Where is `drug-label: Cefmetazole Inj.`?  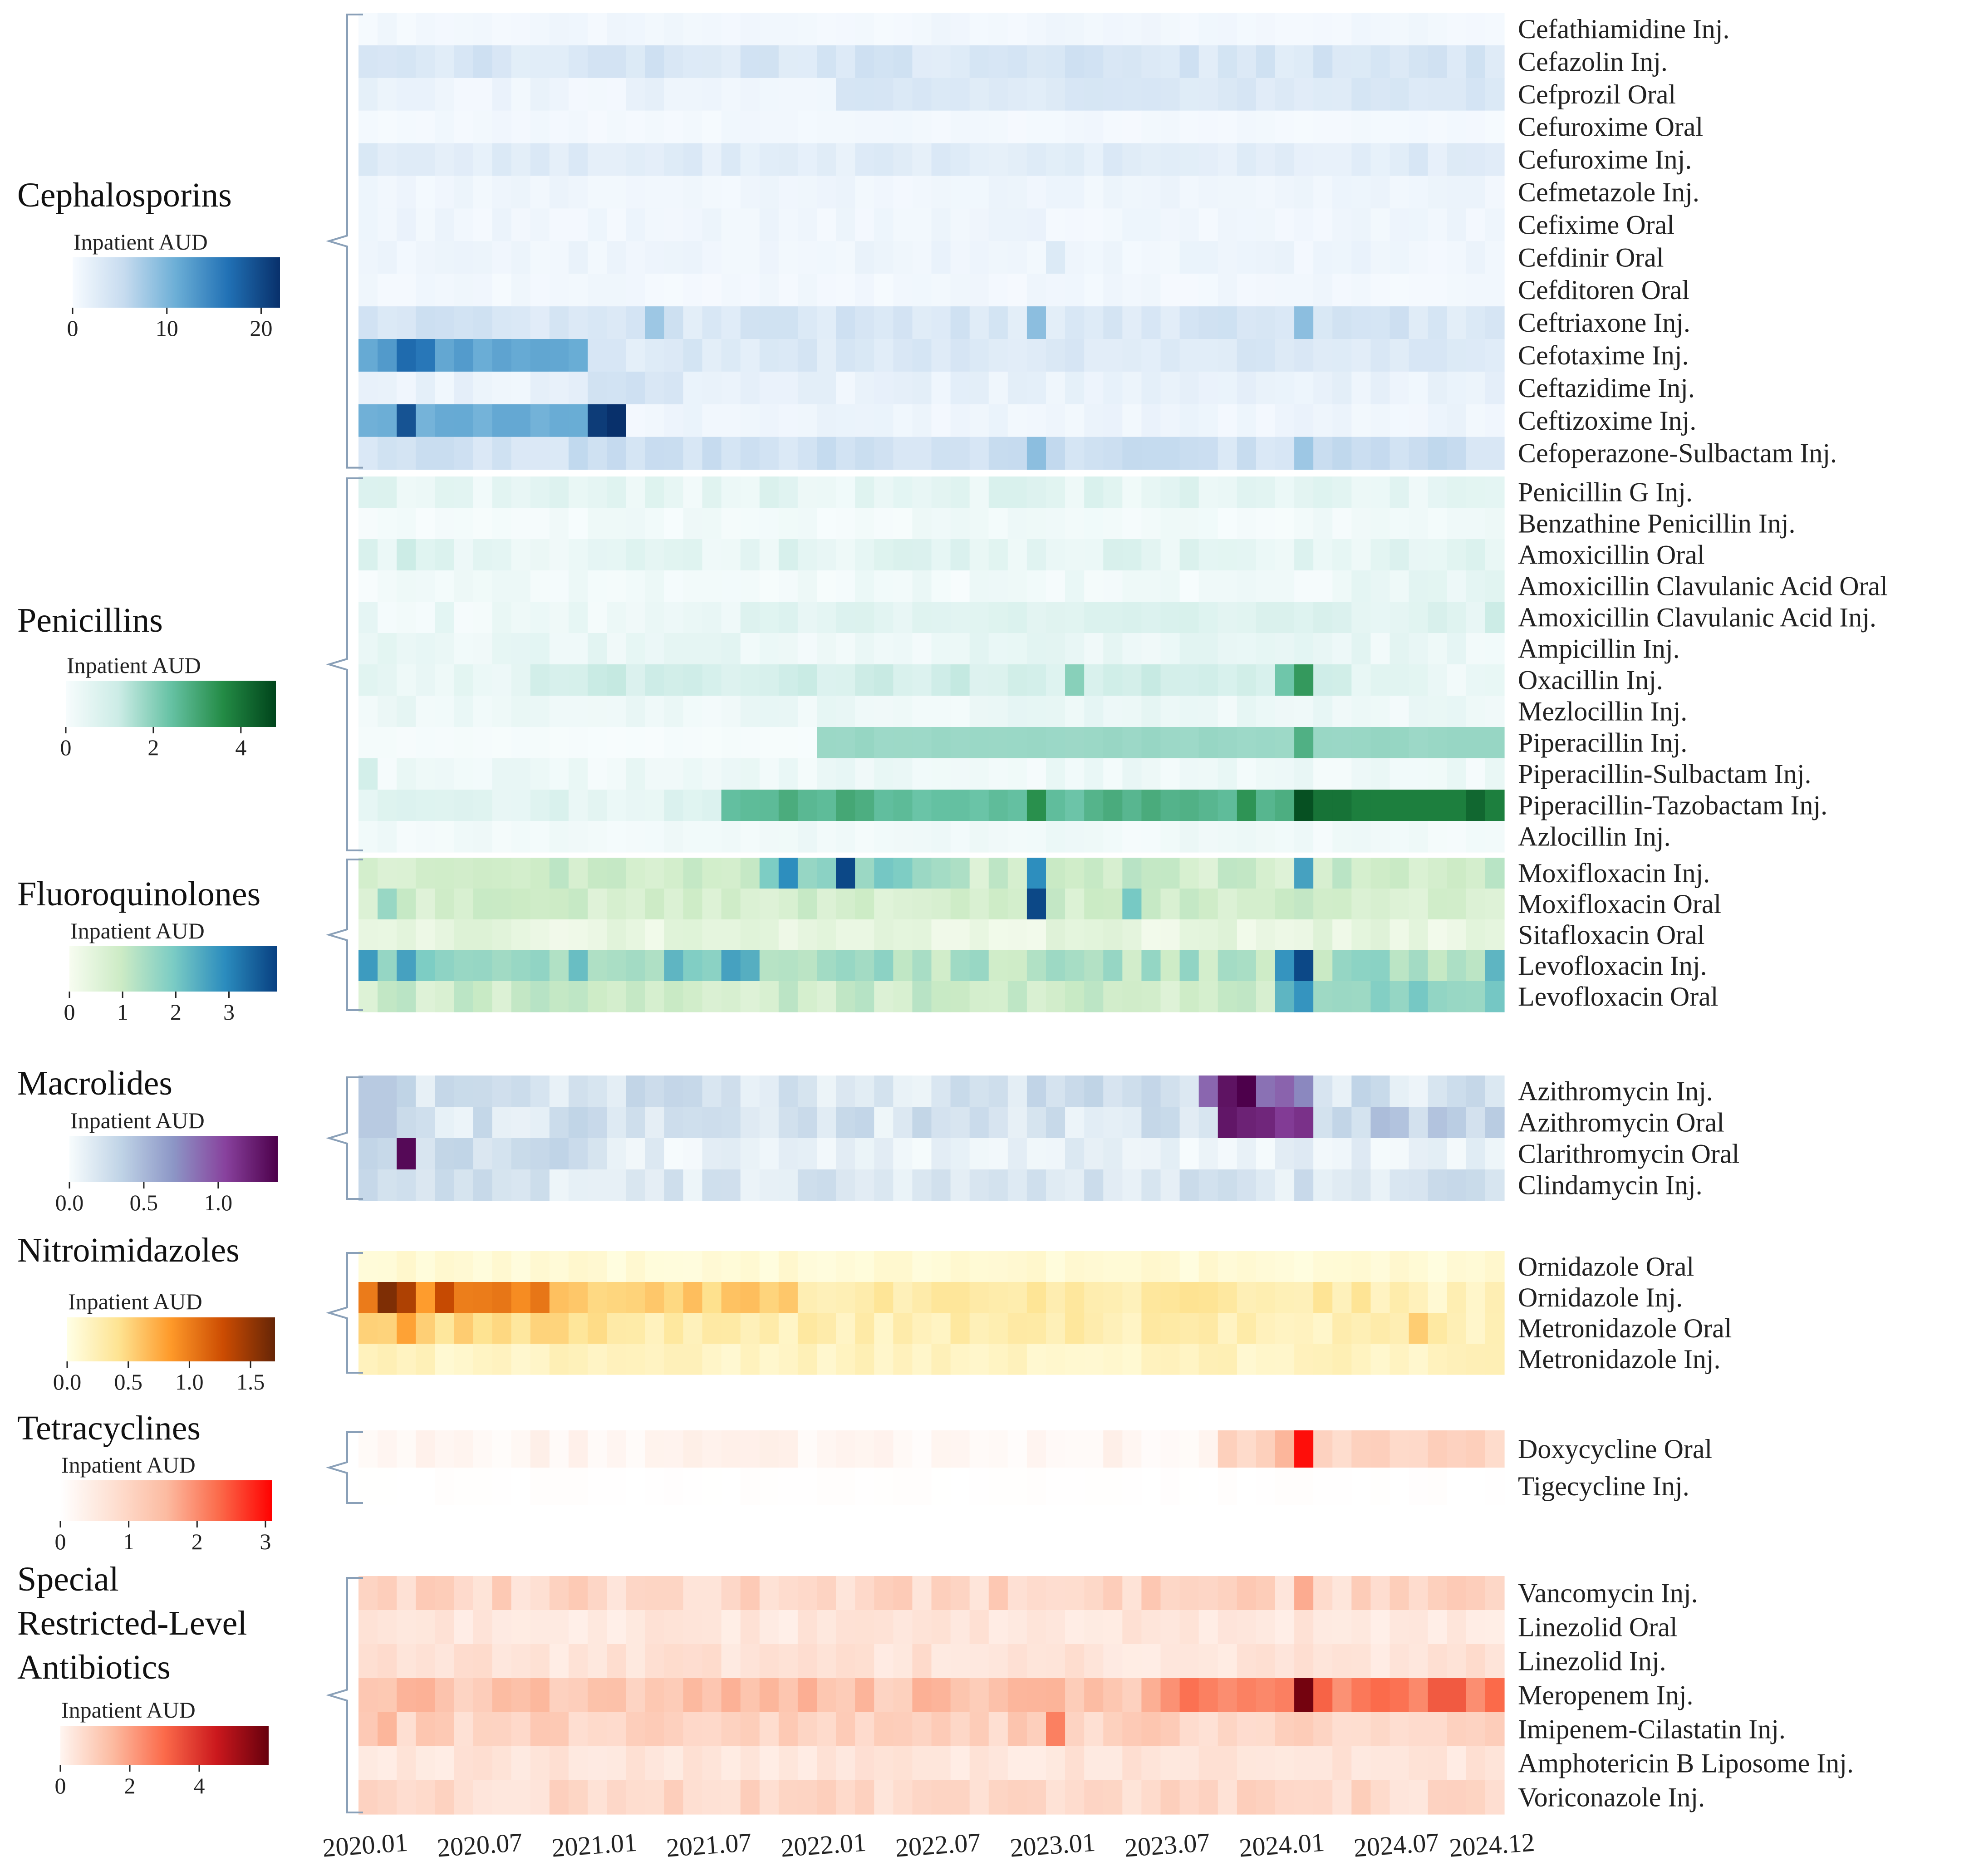 drug-label: Cefmetazole Inj. is located at coordinates (1609, 192).